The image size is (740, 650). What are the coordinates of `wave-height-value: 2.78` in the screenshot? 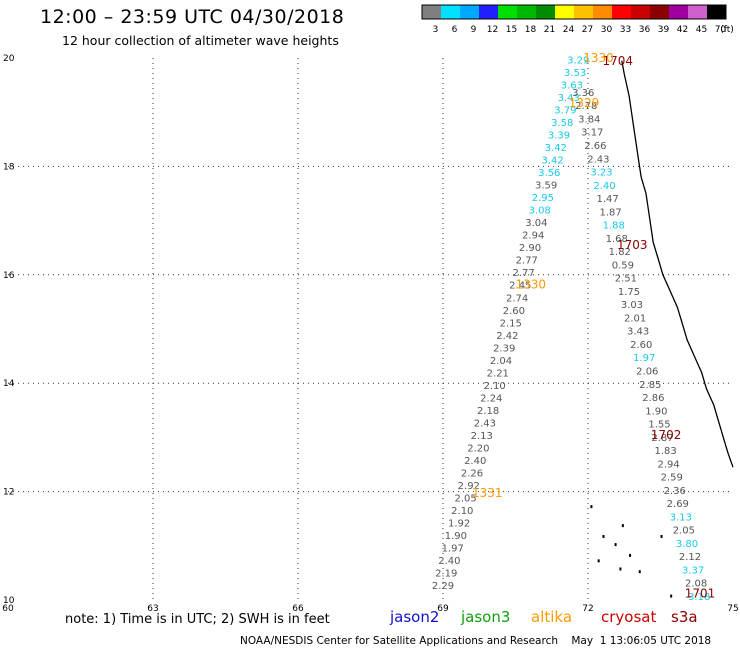 It's located at (586, 106).